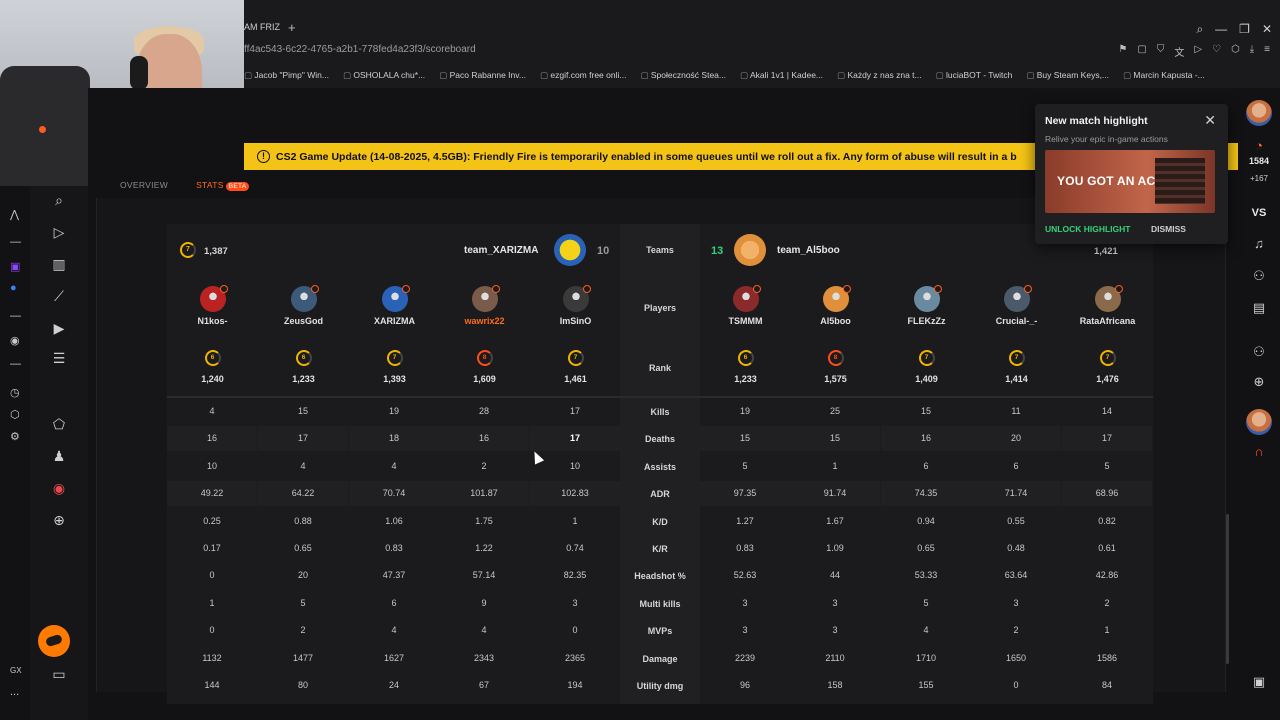  Describe the element at coordinates (1160, 49) in the screenshot. I see `shield-icon: ⛉` at that location.